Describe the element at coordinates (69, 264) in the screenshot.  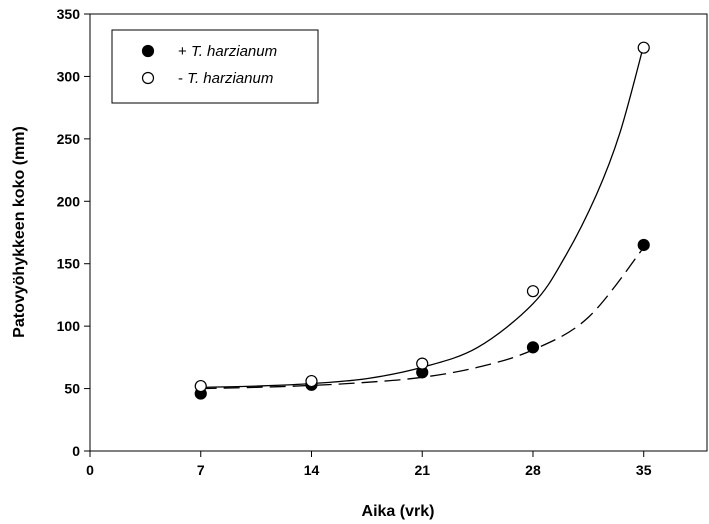
I see `y-tick-label: 150` at that location.